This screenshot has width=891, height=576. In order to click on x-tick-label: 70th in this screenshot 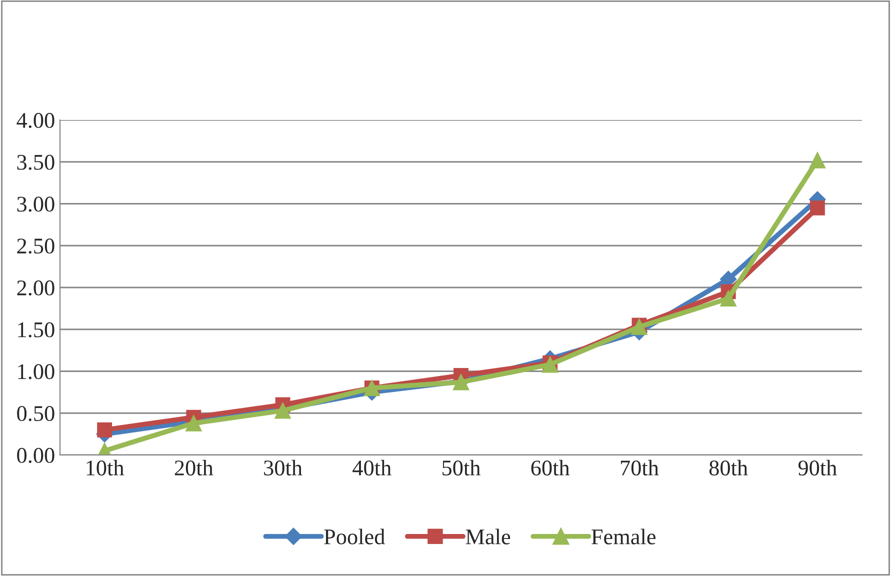, I will do `click(639, 468)`.